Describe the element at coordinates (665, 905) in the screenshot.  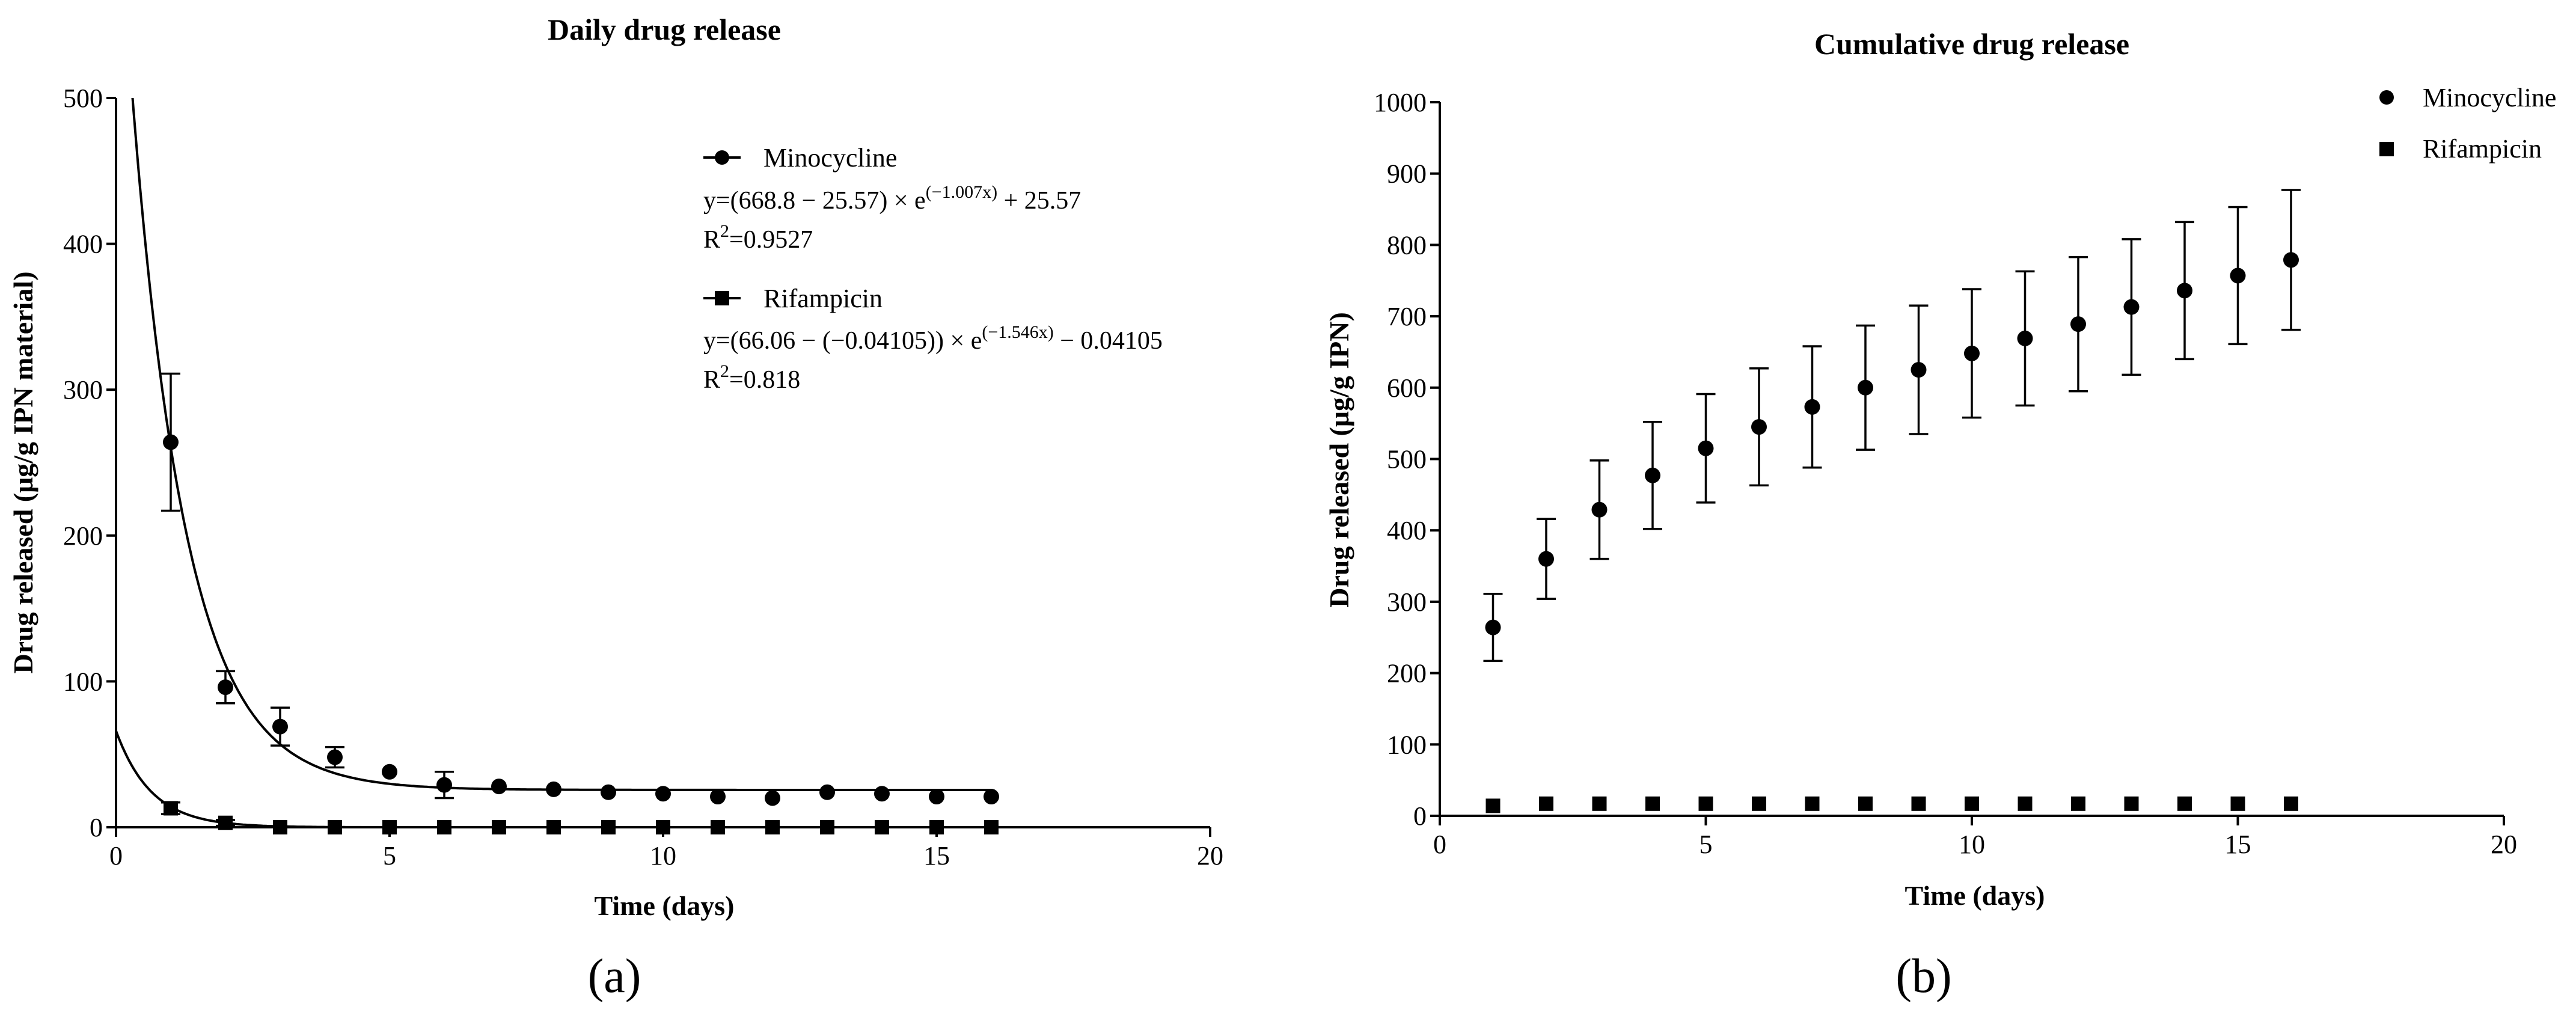
I see `chart-a-x-axis-label: Time (days)` at that location.